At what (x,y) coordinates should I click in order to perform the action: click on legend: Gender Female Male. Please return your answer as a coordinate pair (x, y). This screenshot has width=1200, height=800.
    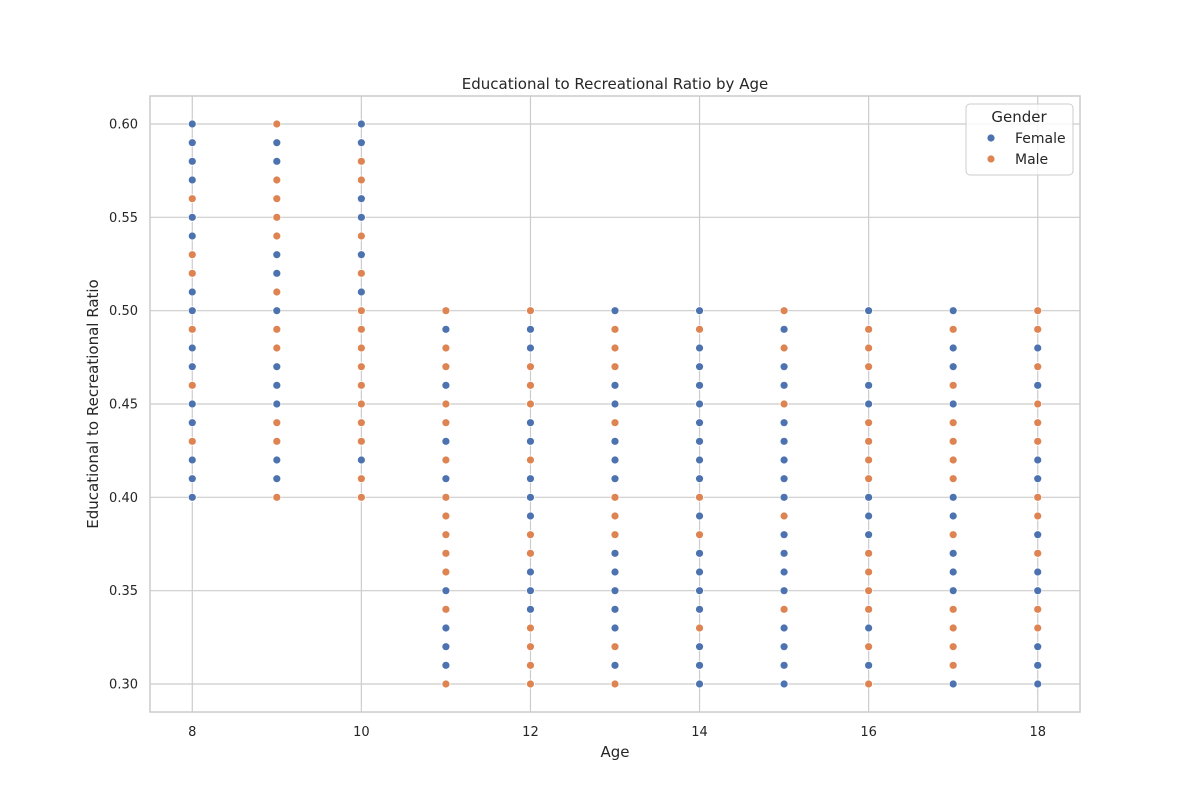
    Looking at the image, I should click on (1019, 139).